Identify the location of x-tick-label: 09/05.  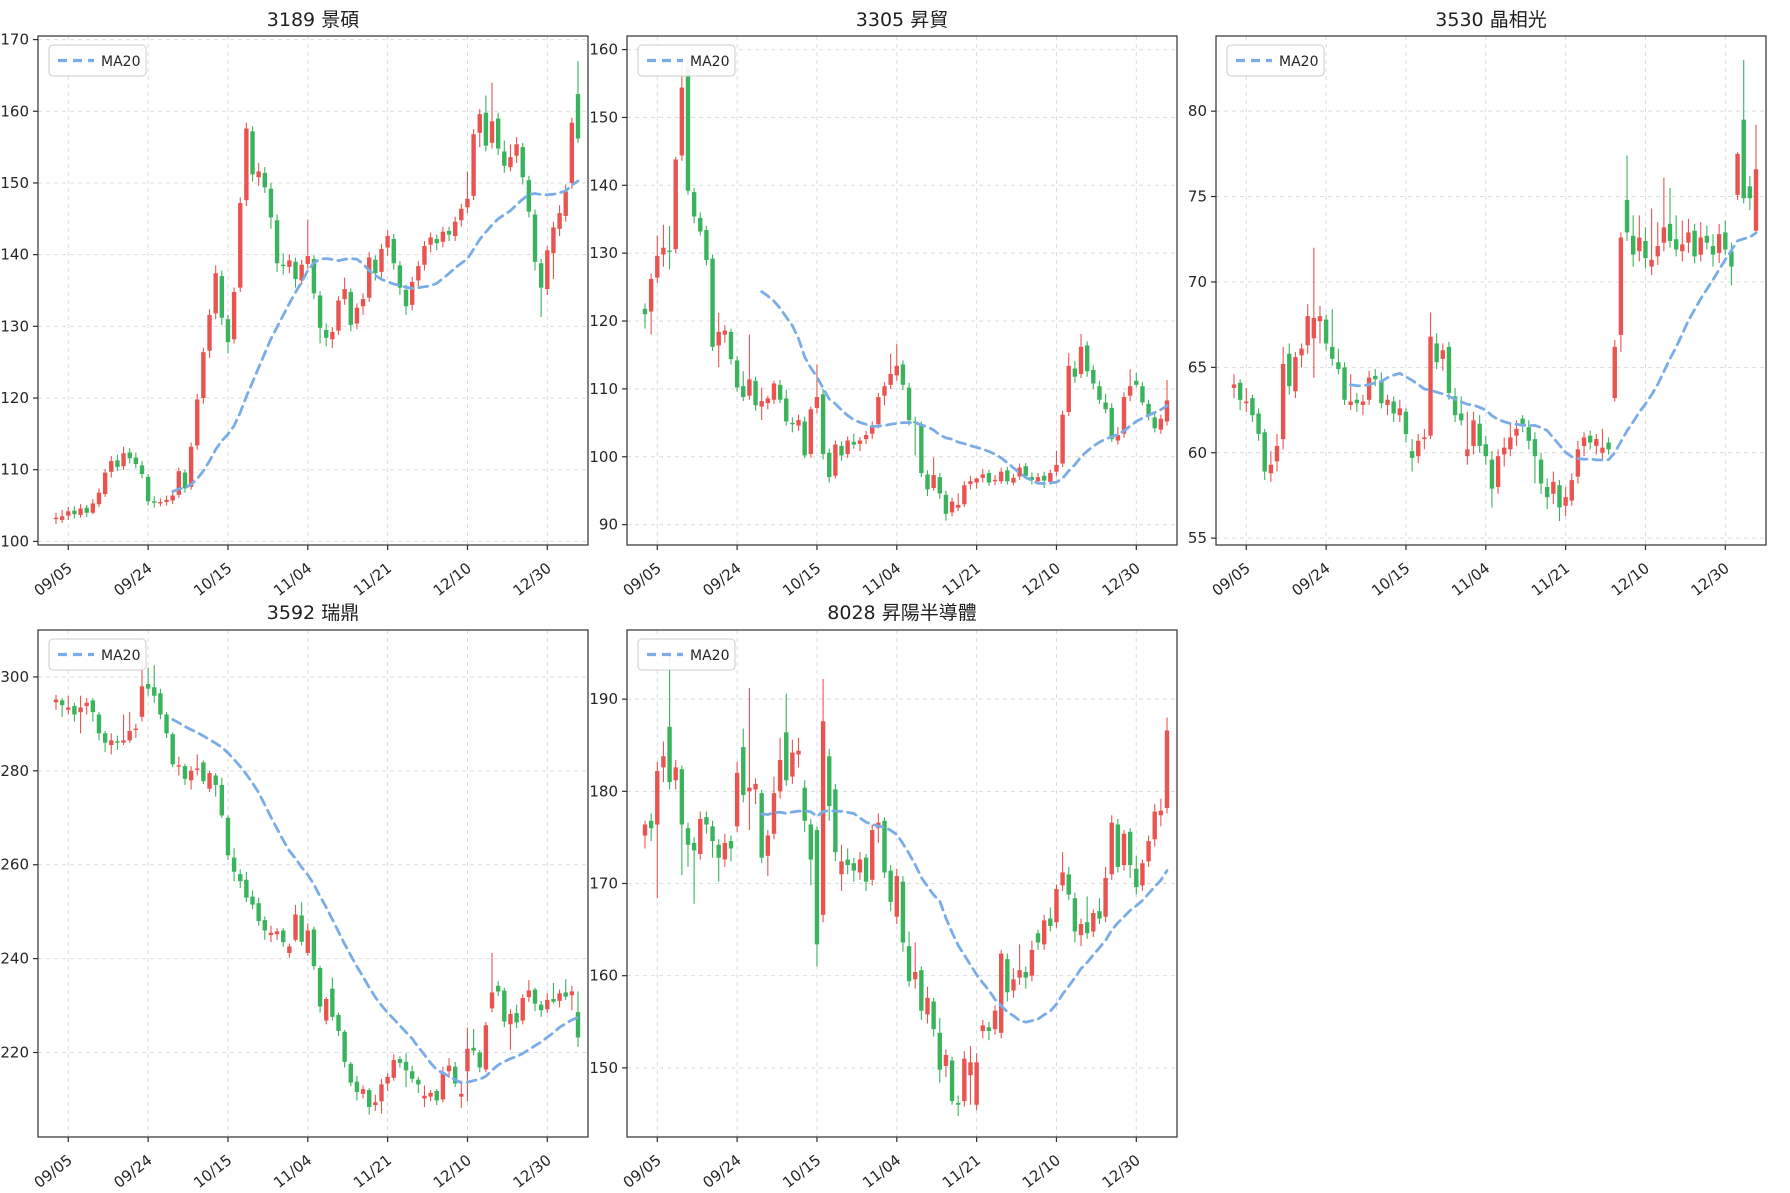
(642, 1170).